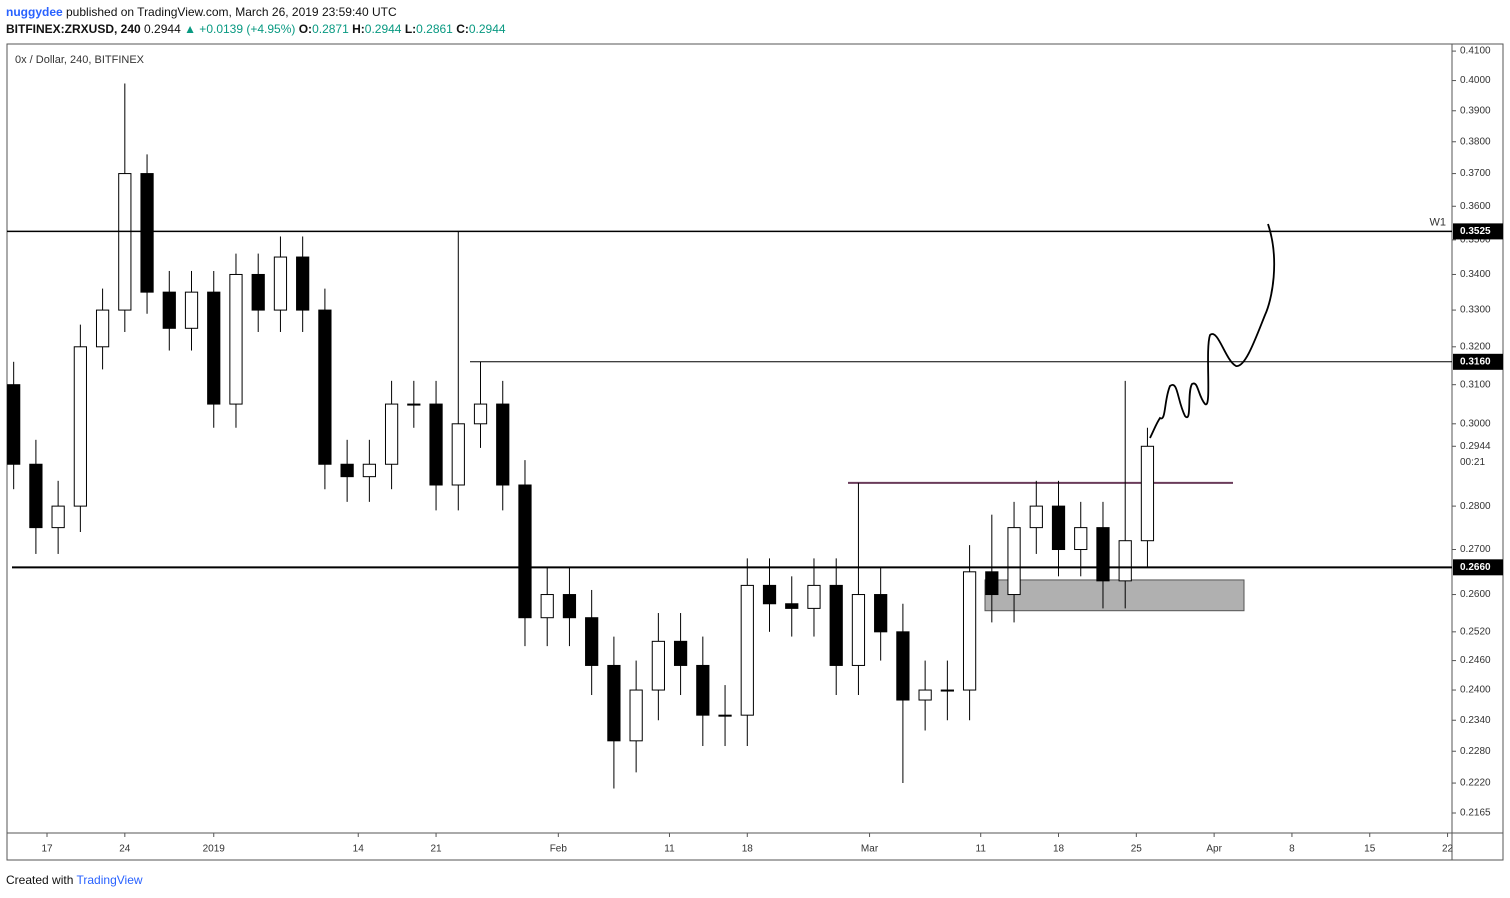  I want to click on c: 0.2944, so click(487, 29).